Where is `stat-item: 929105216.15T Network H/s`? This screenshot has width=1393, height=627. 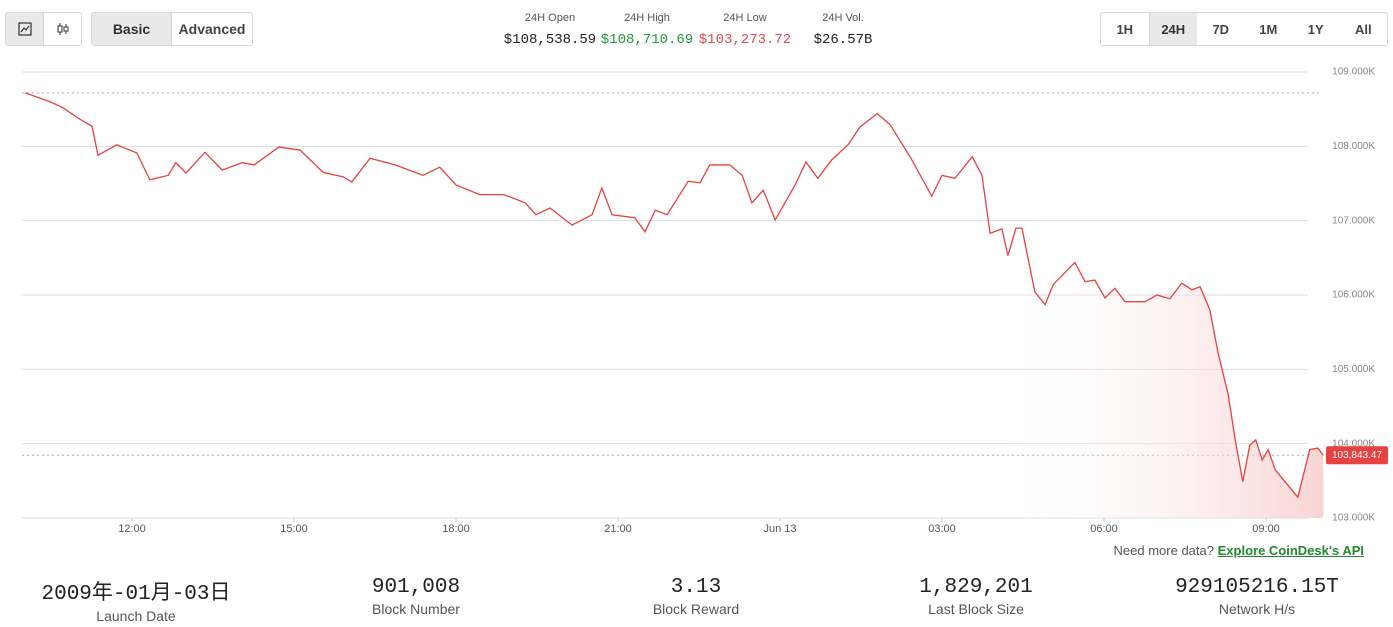 stat-item: 929105216.15T Network H/s is located at coordinates (1257, 596).